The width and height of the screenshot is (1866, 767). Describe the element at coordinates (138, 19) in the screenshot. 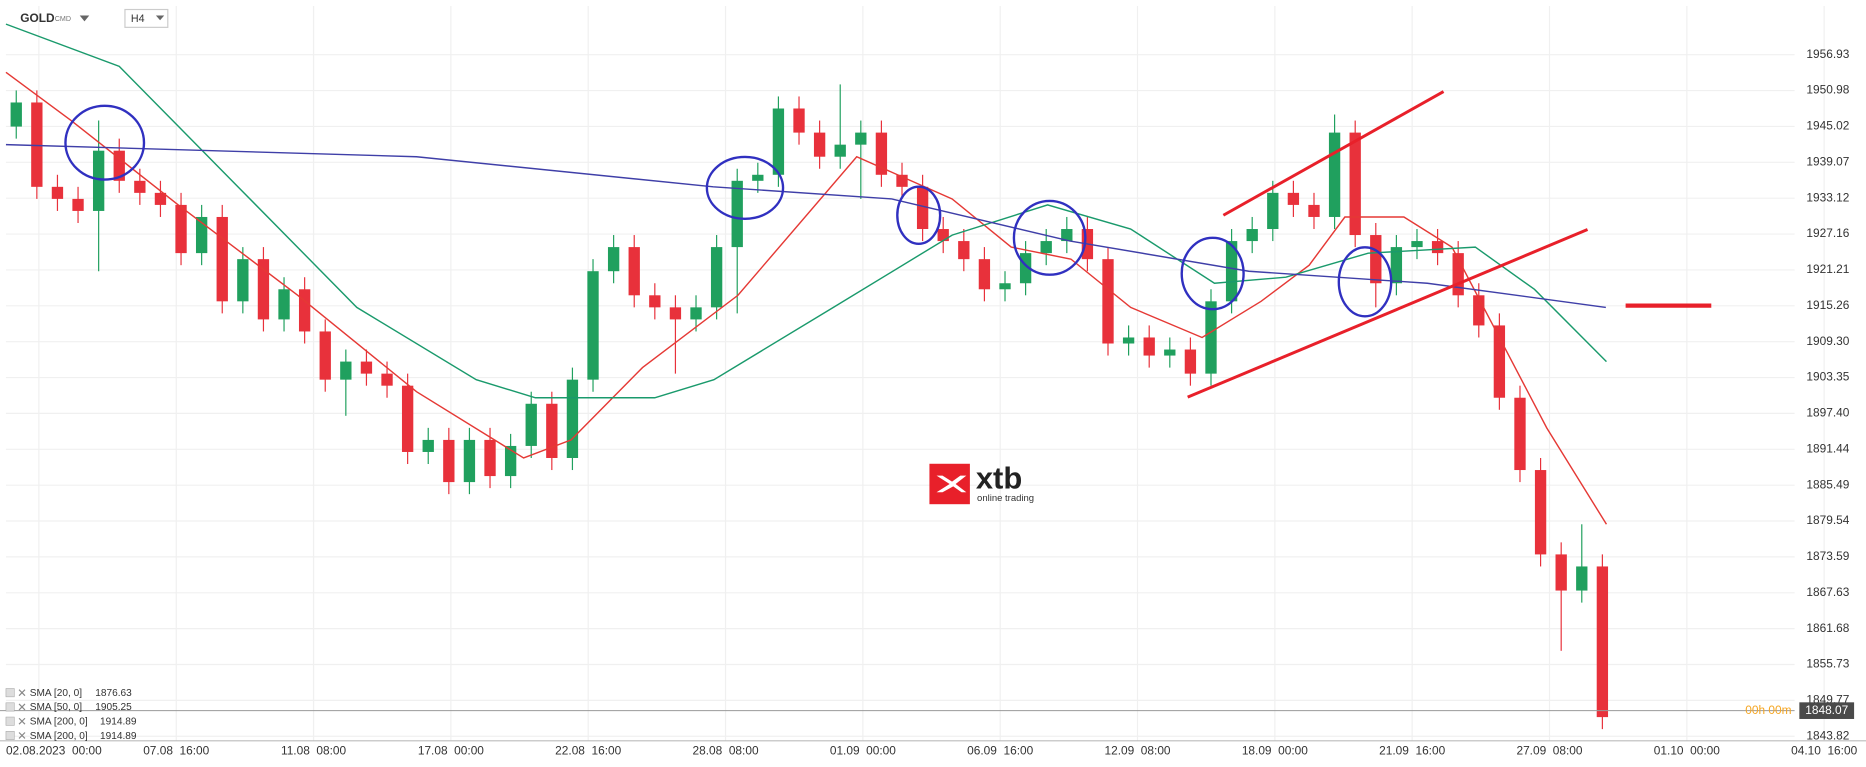

I see `interval: H4` at that location.